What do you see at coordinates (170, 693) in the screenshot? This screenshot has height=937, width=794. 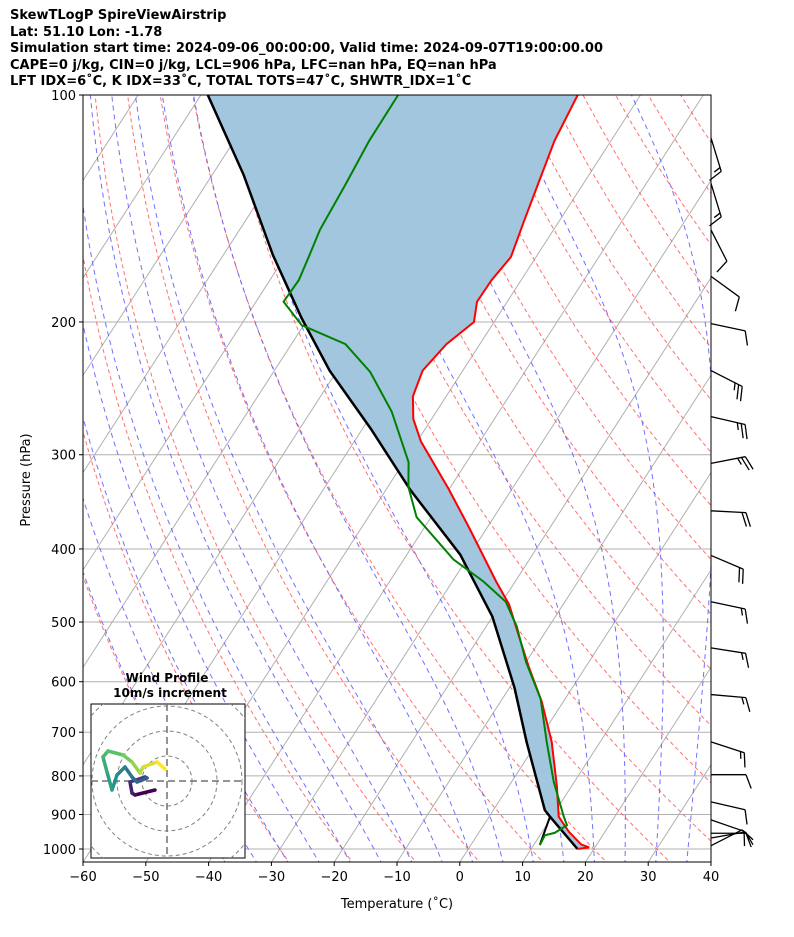 I see `hodograph-subtitle: 10m/s increment` at bounding box center [170, 693].